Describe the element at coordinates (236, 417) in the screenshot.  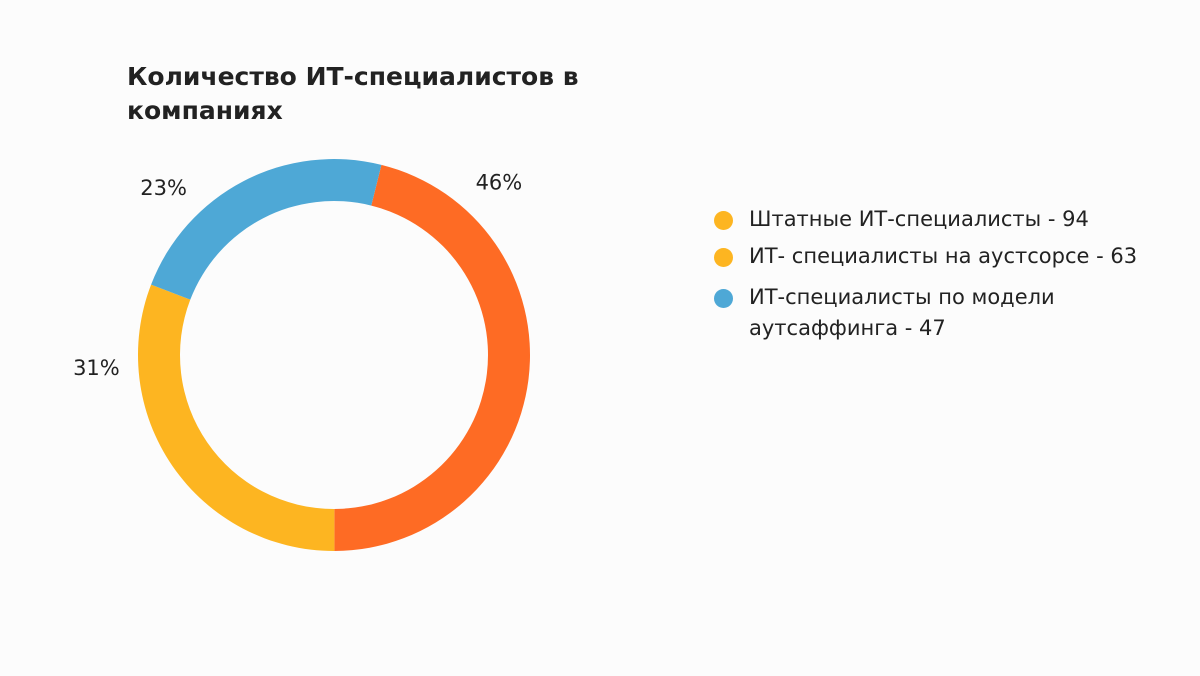
I see `donut-slice-outsourcing` at that location.